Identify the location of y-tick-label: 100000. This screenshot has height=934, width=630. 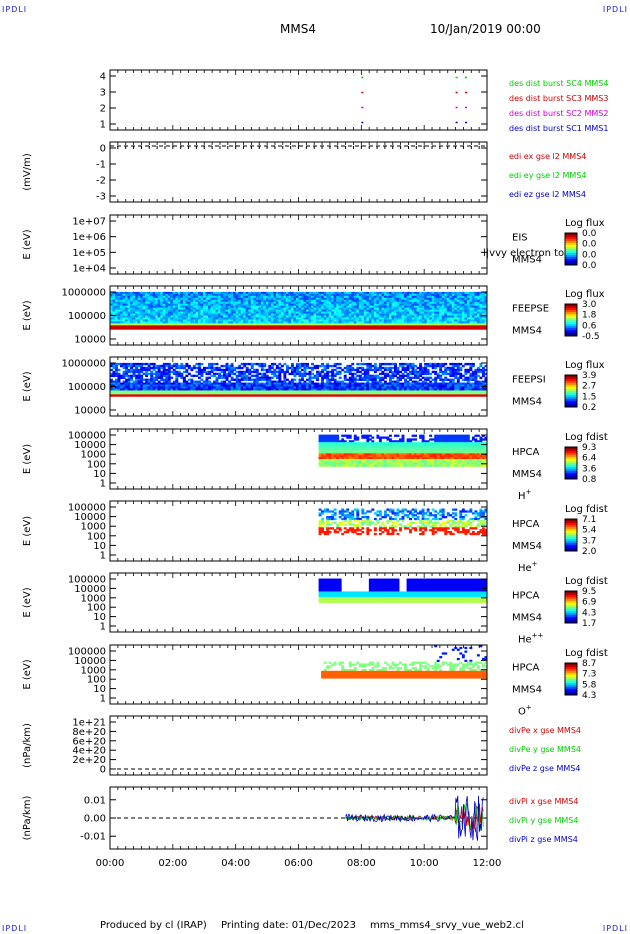
(87, 316).